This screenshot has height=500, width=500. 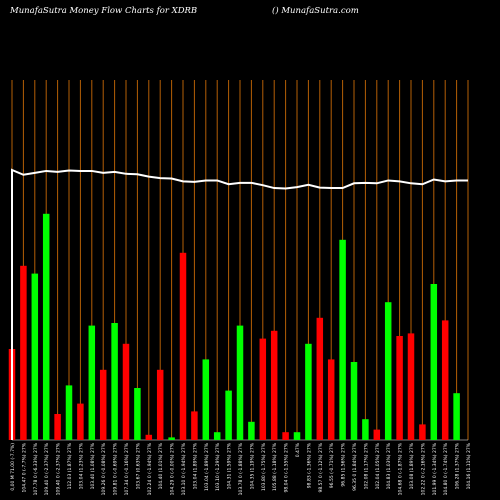 I want to click on x-tick-label: 104.31 (1.59%) 27%, so click(x=230, y=465).